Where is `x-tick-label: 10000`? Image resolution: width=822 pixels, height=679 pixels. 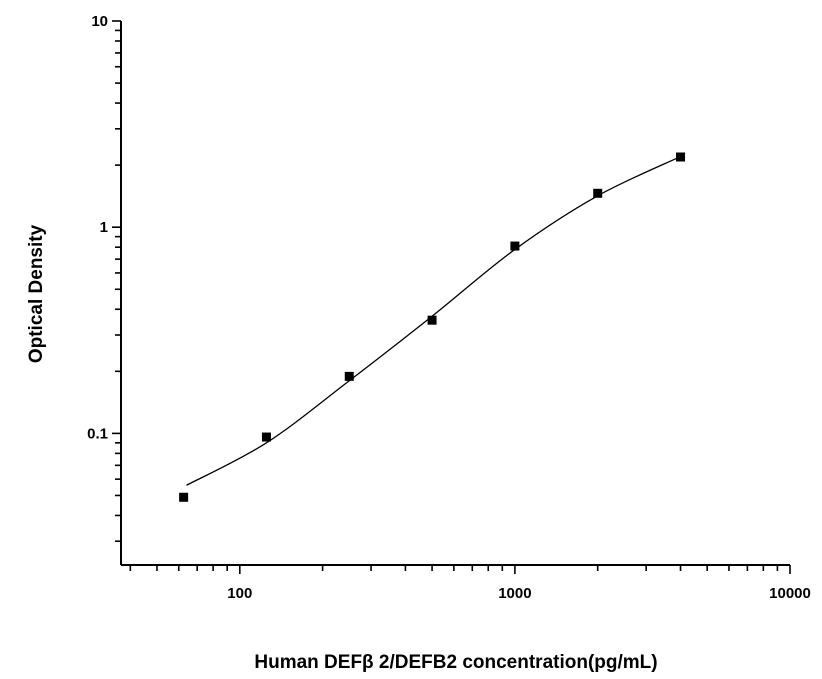
x-tick-label: 10000 is located at coordinates (790, 593).